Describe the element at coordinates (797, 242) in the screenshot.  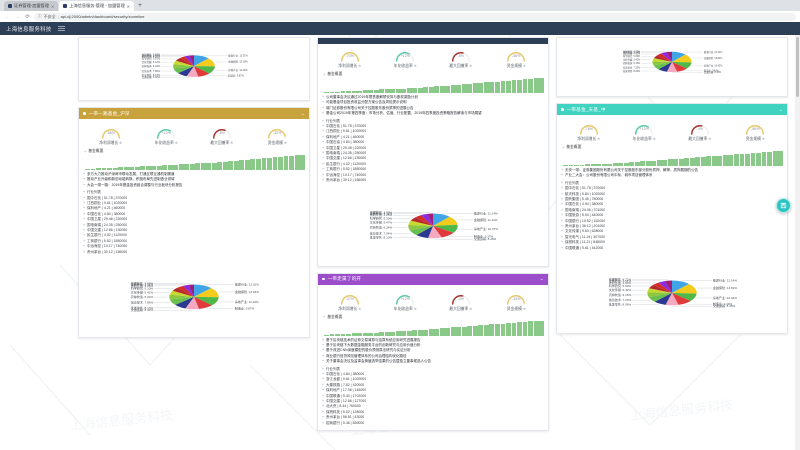
I see `vertical-scrollbar` at that location.